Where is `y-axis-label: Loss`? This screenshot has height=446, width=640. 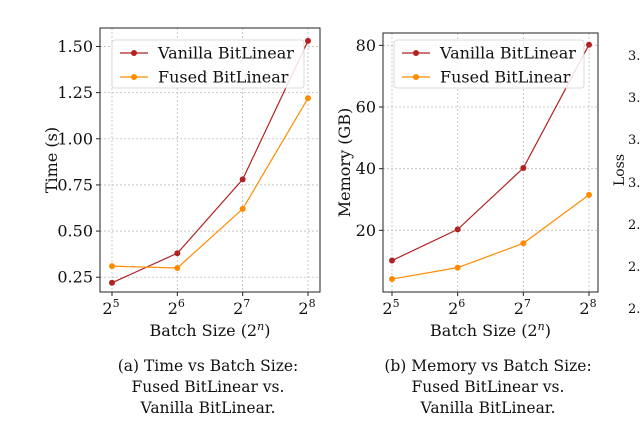 y-axis-label: Loss is located at coordinates (620, 170).